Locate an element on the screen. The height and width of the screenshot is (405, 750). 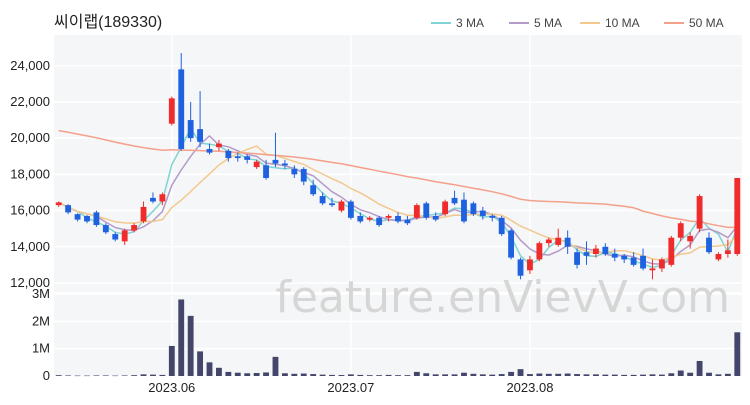
price-tick-label: 20,000 is located at coordinates (30, 137).